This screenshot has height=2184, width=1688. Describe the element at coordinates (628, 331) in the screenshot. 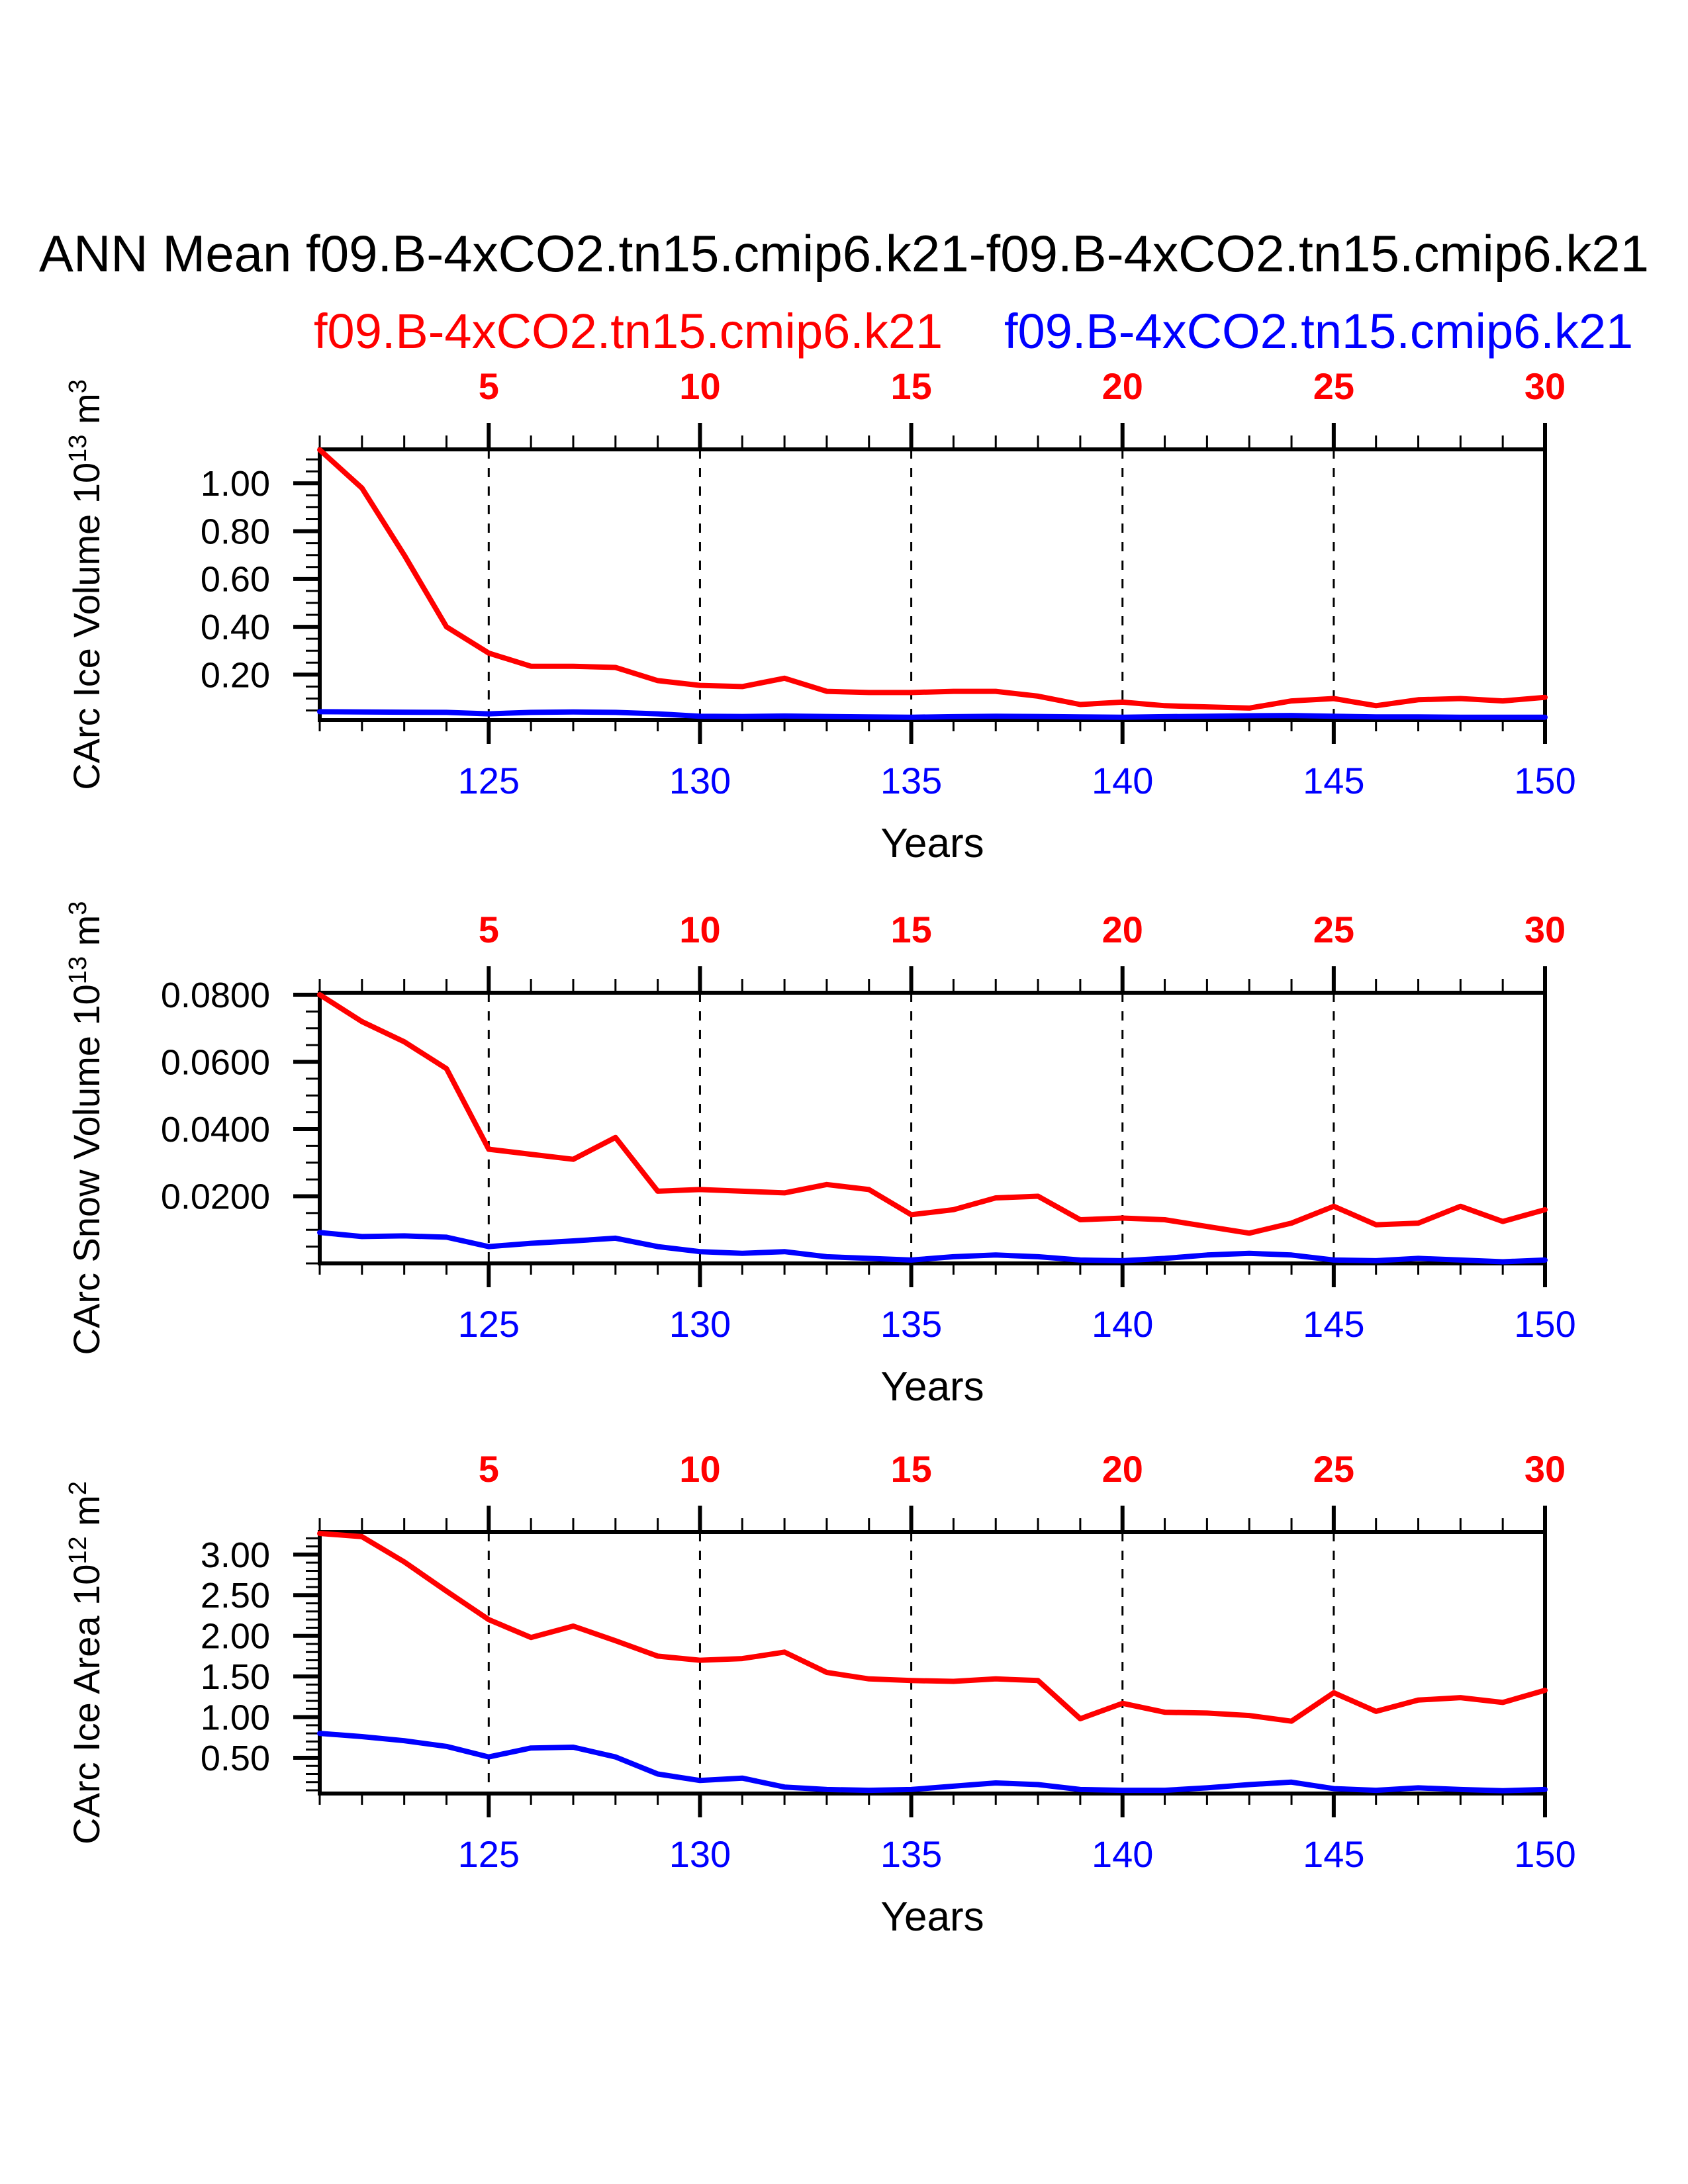

I see `legend-series-red: f09.B-4xCO2.tn15.cmip6.k21` at that location.